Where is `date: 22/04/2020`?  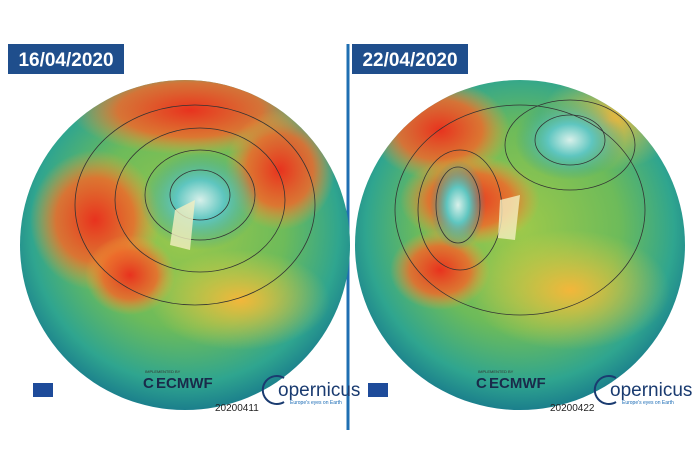 date: 22/04/2020 is located at coordinates (409, 60).